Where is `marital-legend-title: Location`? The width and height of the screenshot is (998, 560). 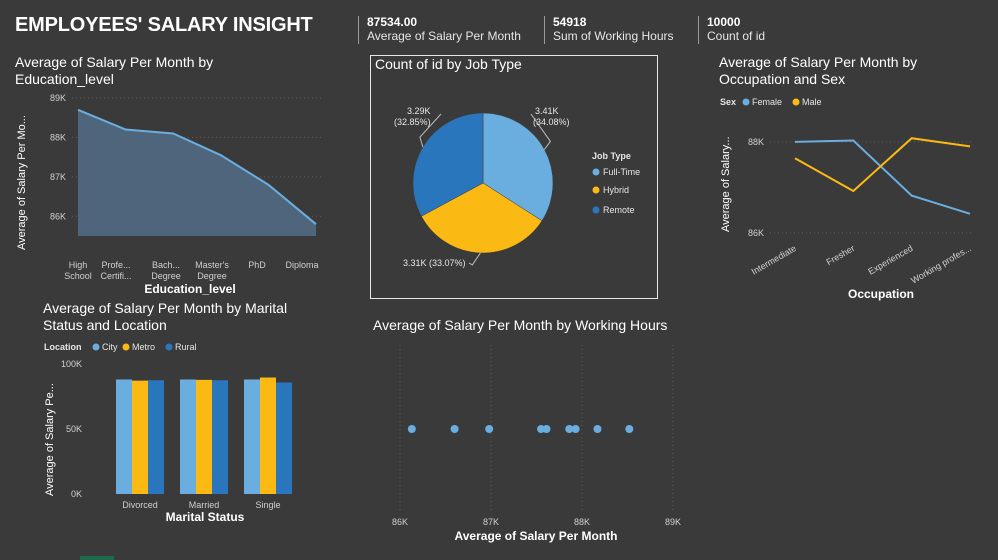 marital-legend-title: Location is located at coordinates (63, 347).